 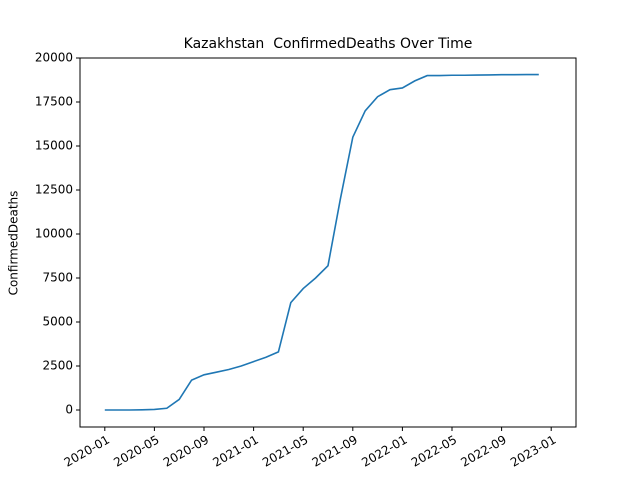 I want to click on x-tick-label: 2020-05, so click(x=136, y=451).